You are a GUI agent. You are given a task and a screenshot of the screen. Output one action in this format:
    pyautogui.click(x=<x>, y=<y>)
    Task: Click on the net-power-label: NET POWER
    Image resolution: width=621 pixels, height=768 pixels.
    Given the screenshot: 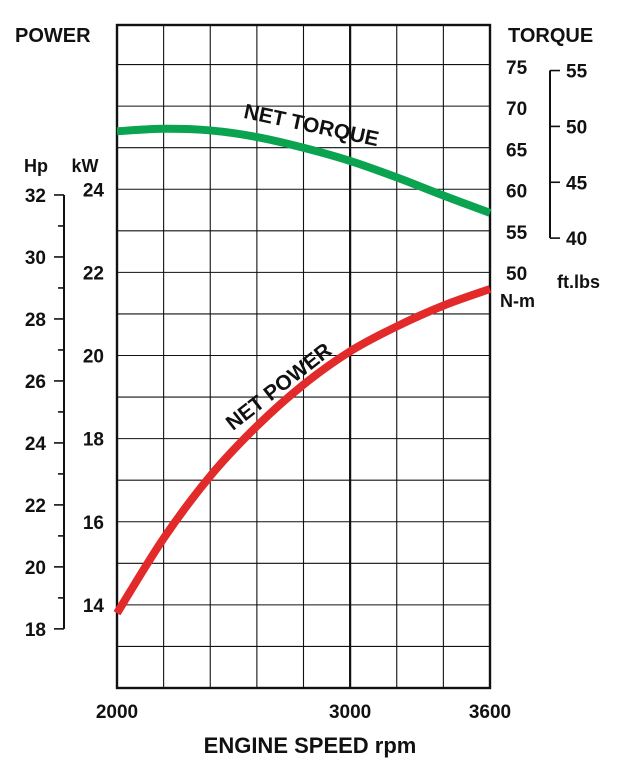 What is the action you would take?
    pyautogui.click(x=279, y=387)
    